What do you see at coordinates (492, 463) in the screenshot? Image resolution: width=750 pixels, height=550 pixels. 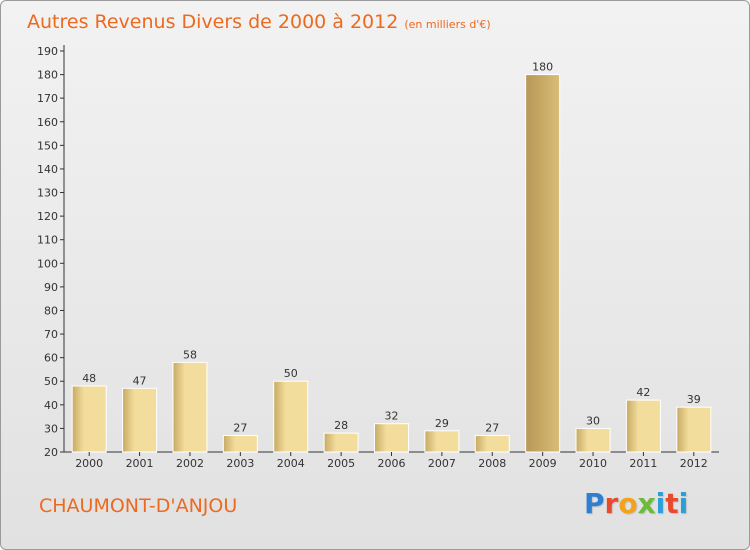 I see `x-tick-label: 2008` at bounding box center [492, 463].